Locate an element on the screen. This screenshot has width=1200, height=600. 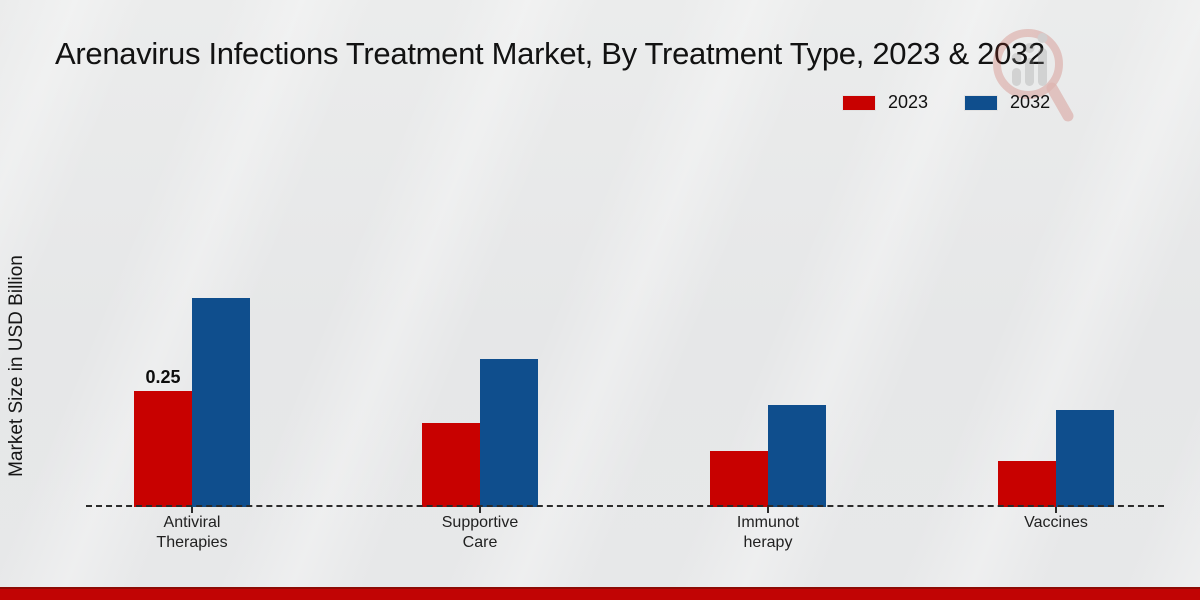
legend-item-2023: 2023 is located at coordinates (885, 102).